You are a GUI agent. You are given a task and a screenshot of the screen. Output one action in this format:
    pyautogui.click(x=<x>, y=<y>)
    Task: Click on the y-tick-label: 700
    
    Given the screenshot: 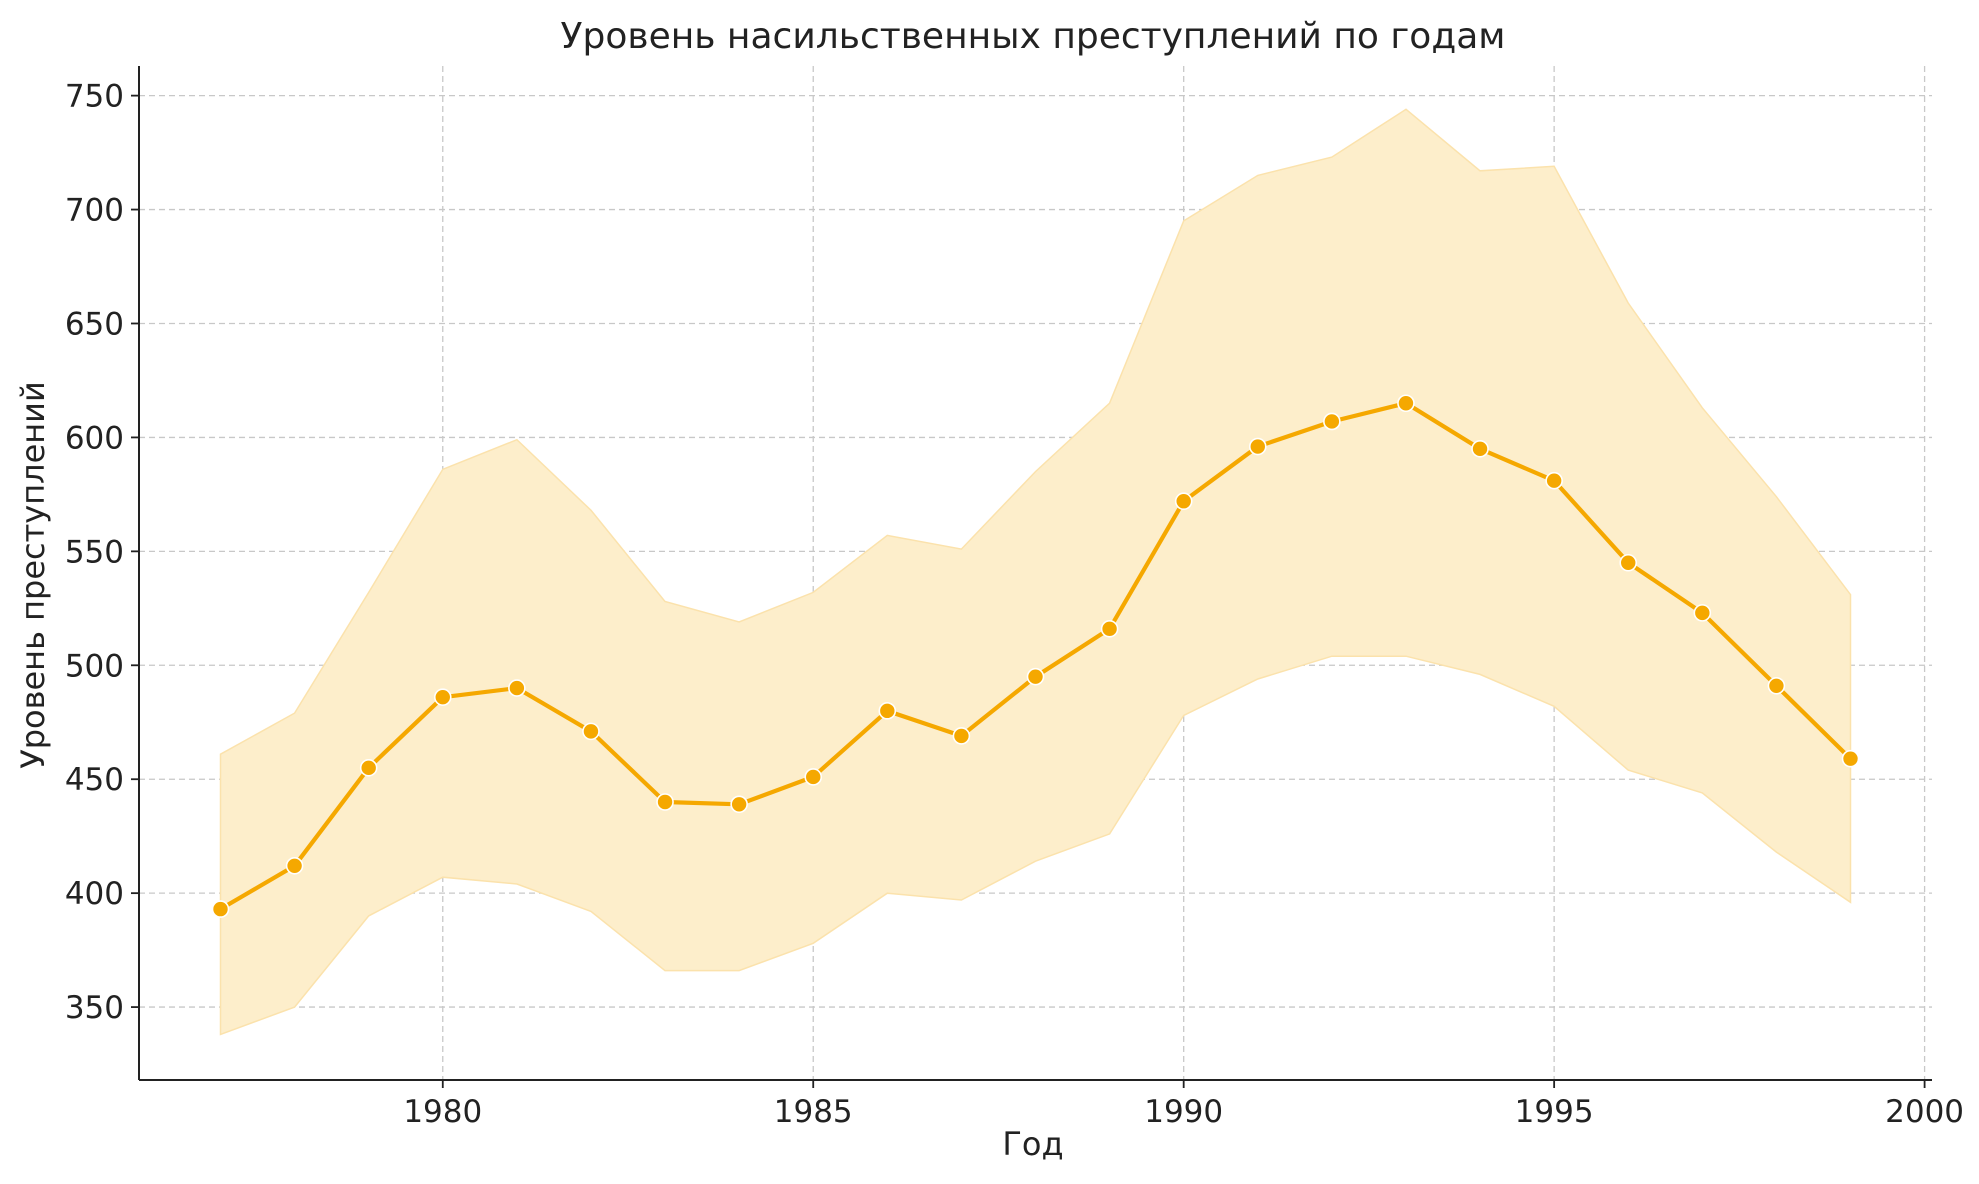 What is the action you would take?
    pyautogui.click(x=94, y=211)
    